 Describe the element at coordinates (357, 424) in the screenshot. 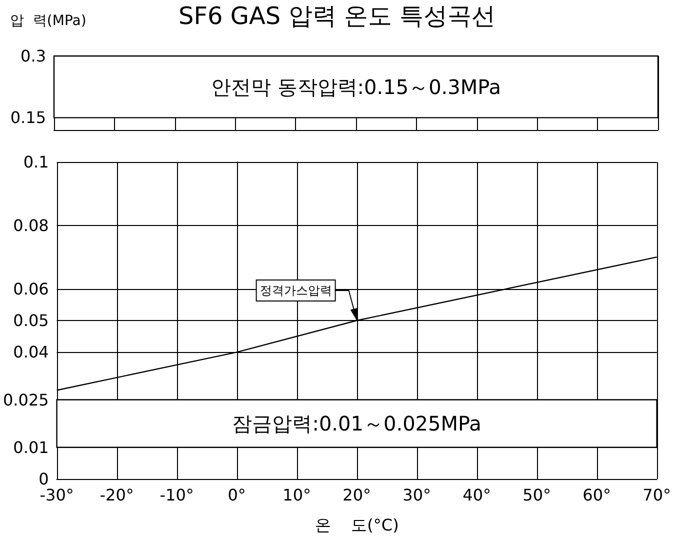

I see `band-label: 잠금압력:0.01～0.025MPa` at that location.